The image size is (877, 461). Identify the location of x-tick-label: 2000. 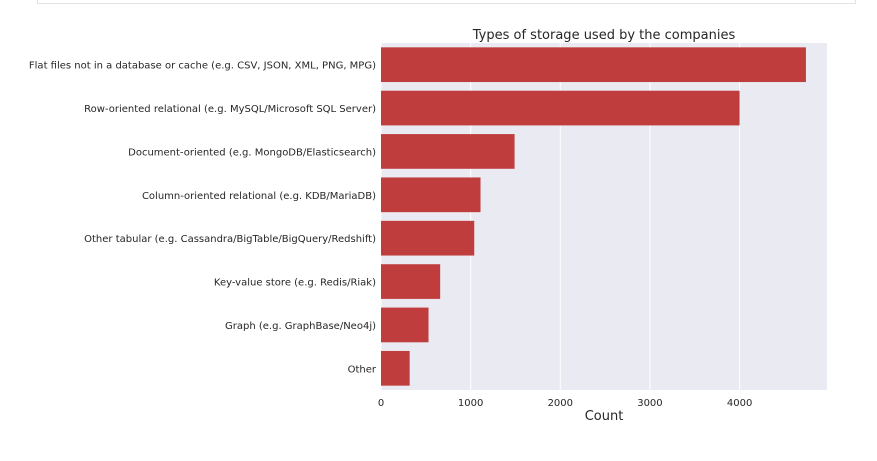
(560, 403).